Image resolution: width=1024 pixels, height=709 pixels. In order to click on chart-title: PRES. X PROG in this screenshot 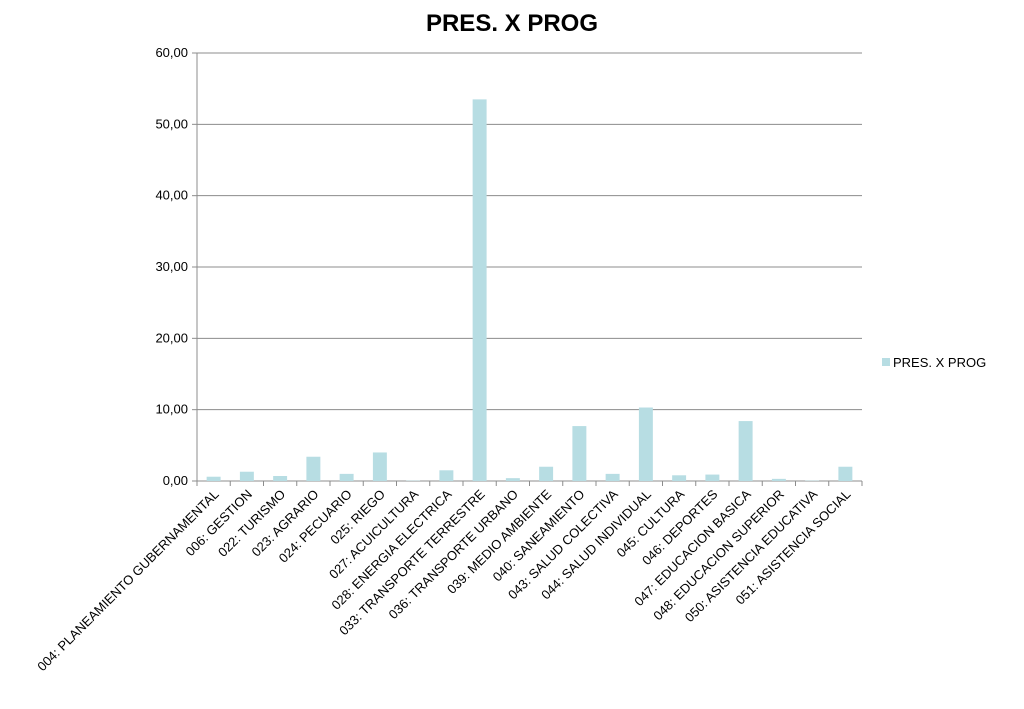, I will do `click(512, 23)`.